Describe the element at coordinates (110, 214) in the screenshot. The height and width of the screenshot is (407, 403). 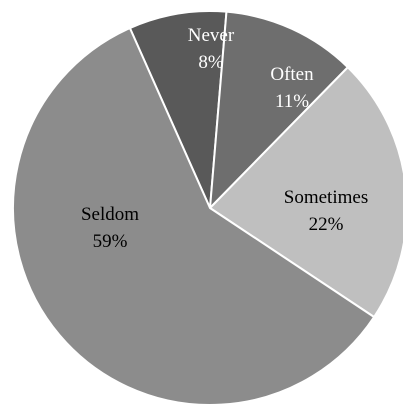
I see `slice-label-seldom: Seldom` at that location.